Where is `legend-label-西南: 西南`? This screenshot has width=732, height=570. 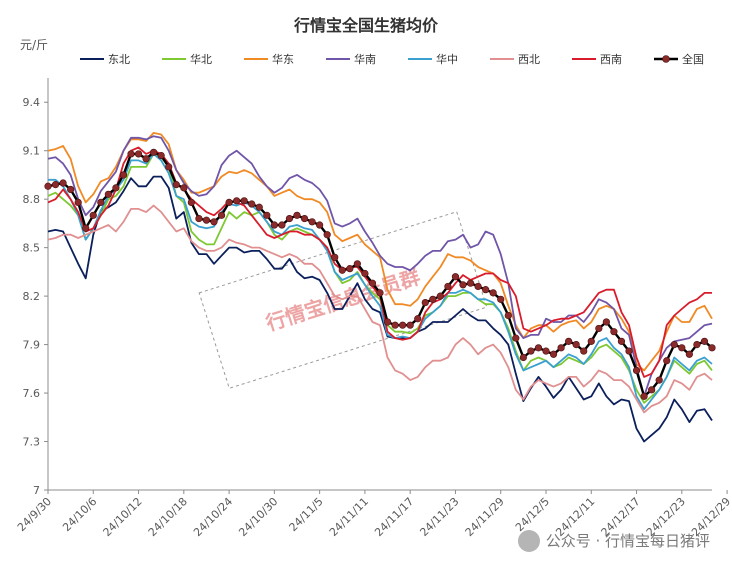 legend-label-西南: 西南 is located at coordinates (611, 59).